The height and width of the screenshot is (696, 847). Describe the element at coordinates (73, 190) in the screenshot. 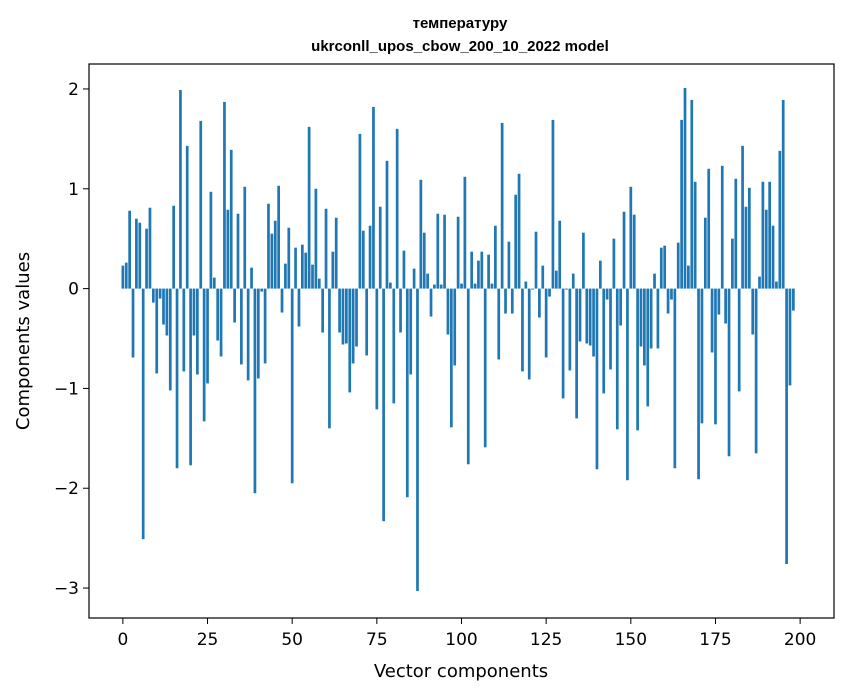

I see `y-tick-label: 1` at that location.